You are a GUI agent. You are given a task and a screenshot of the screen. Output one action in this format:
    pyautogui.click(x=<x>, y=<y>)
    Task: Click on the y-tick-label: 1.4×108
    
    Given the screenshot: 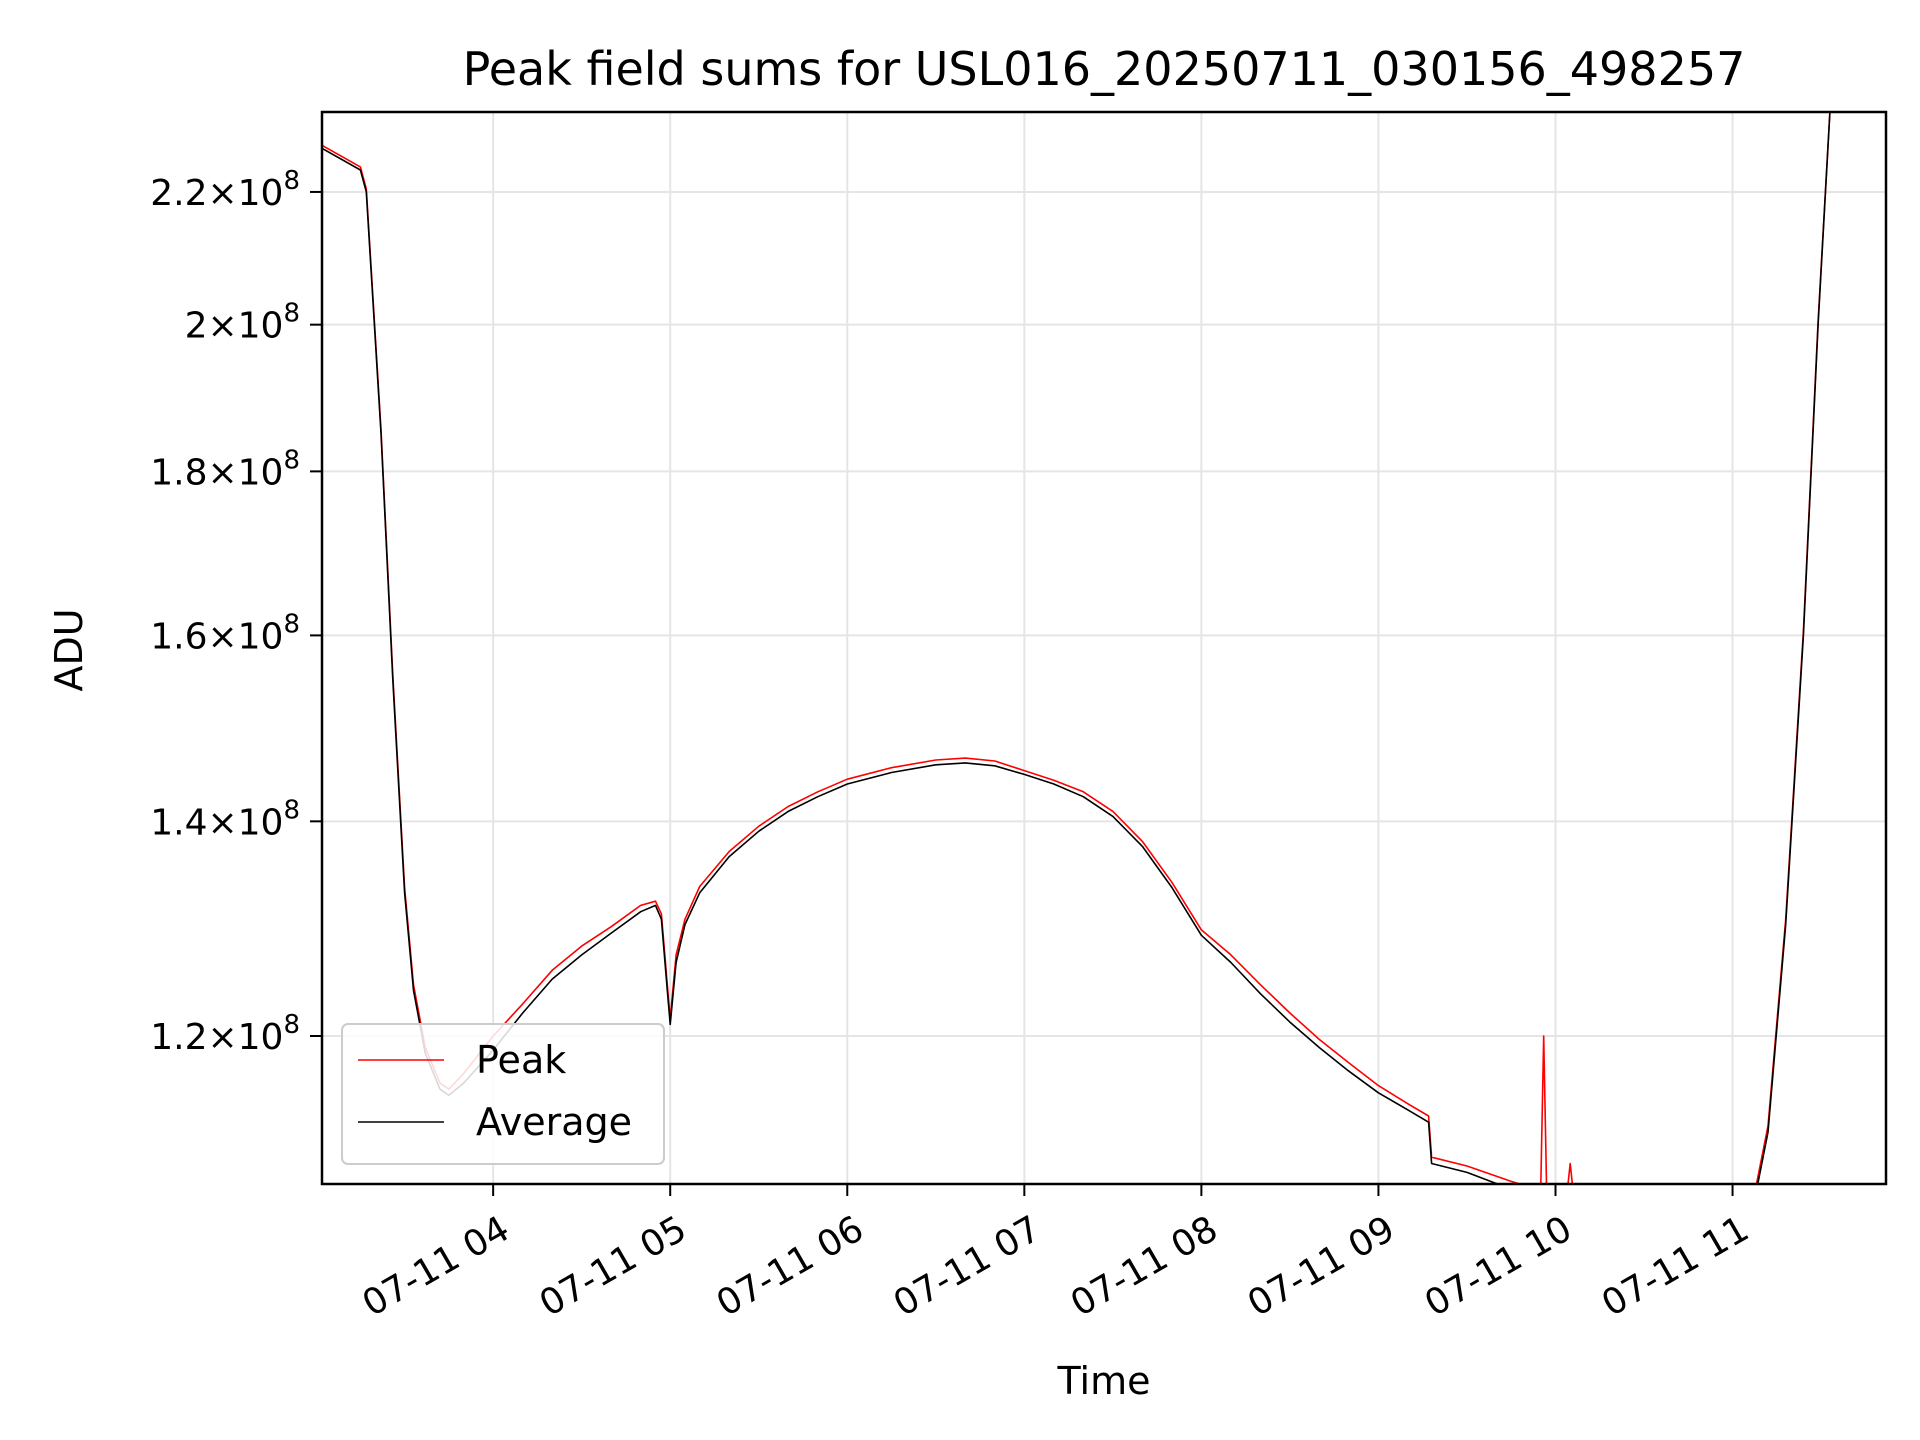 What is the action you would take?
    pyautogui.click(x=225, y=819)
    